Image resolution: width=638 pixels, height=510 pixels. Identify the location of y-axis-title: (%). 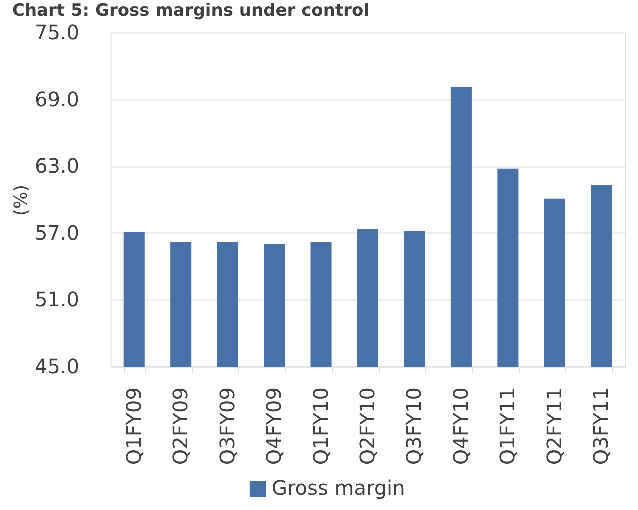
(21, 200).